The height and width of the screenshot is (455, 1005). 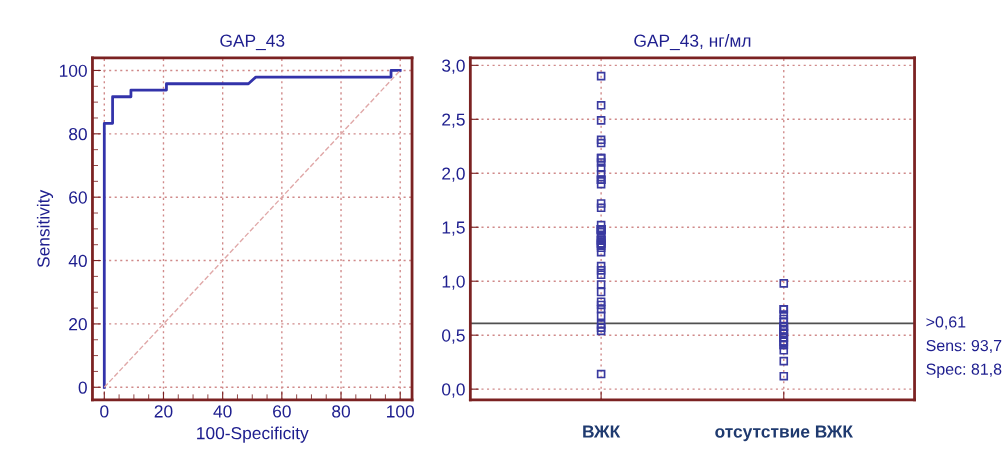 I want to click on text: Sens: 93,7, so click(x=964, y=346).